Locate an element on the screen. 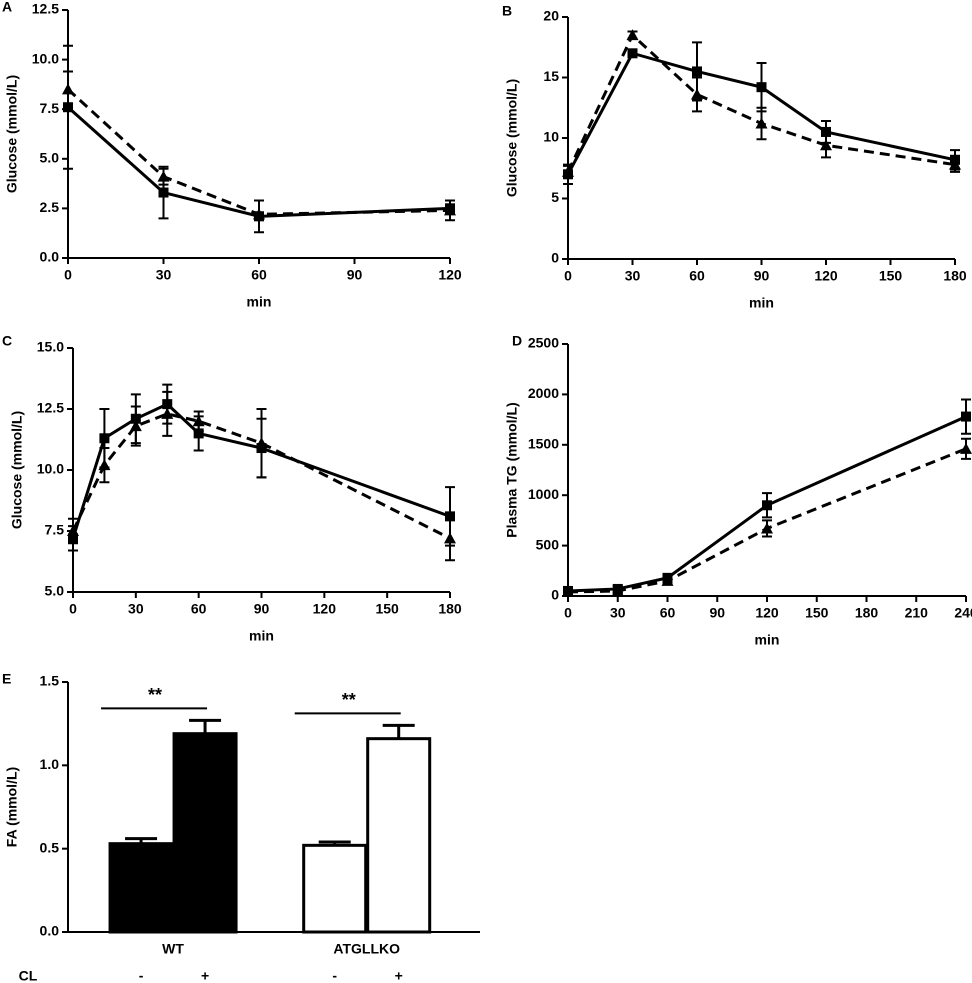  y-tick-label: 15 is located at coordinates (551, 76).